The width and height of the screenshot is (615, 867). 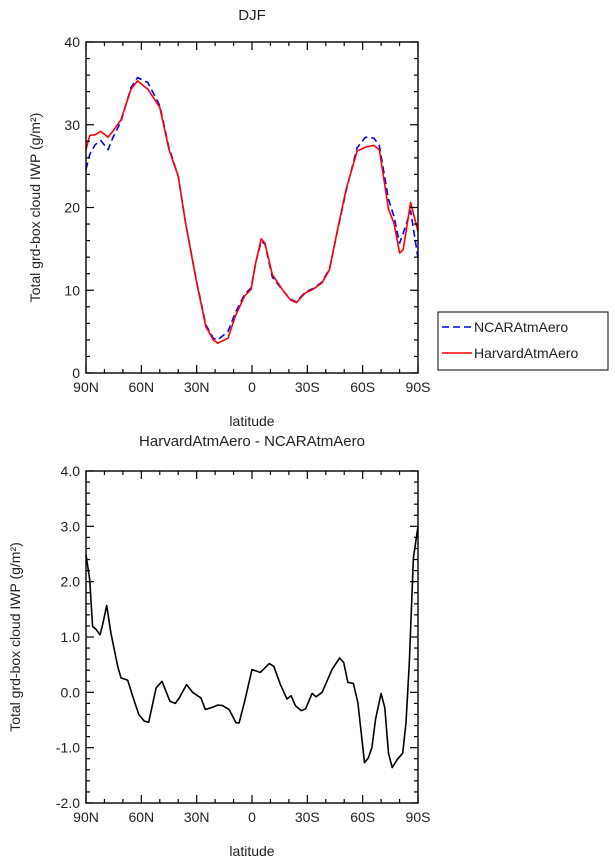 What do you see at coordinates (72, 125) in the screenshot?
I see `y-tick-label: 30` at bounding box center [72, 125].